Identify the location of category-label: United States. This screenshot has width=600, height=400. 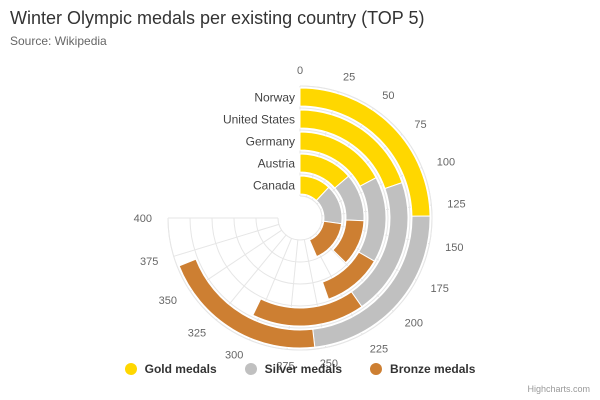
(259, 120).